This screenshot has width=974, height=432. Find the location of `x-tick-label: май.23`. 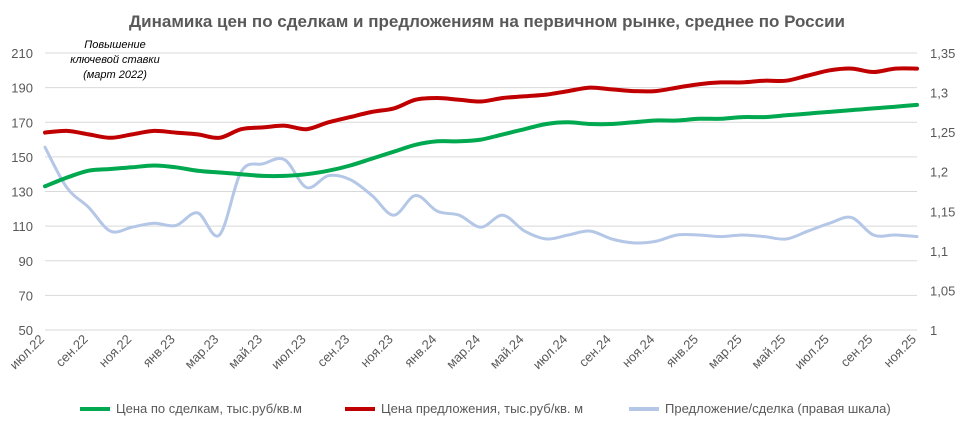

x-tick-label: май.23 is located at coordinates (245, 352).